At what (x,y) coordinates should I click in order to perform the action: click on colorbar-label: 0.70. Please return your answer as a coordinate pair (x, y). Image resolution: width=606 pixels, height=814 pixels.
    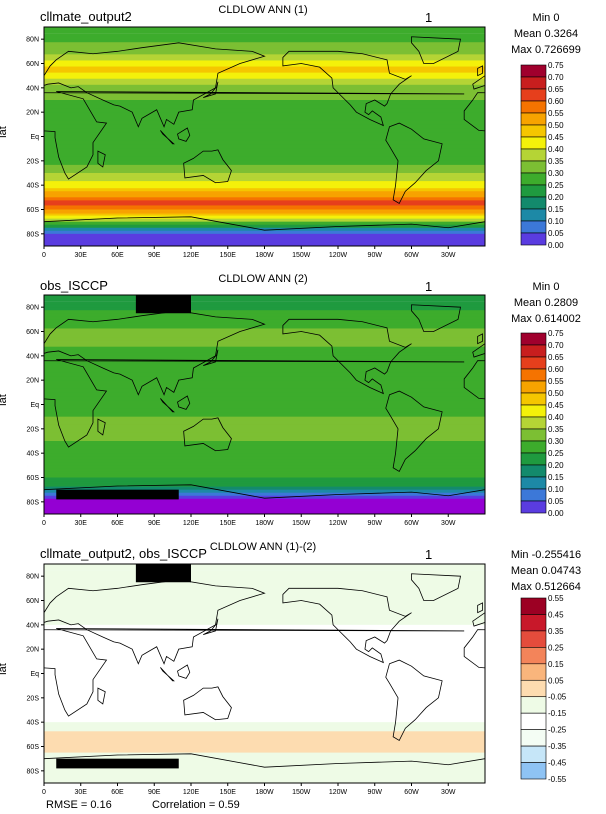
    Looking at the image, I should click on (556, 345).